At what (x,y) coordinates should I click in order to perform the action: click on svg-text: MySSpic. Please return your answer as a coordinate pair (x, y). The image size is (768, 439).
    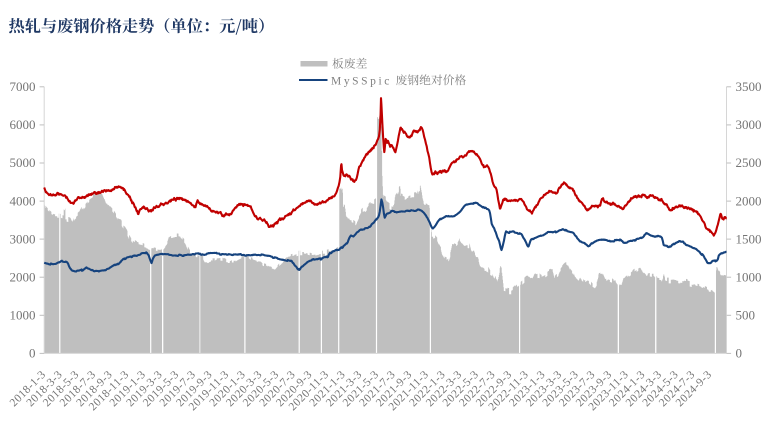
    Looking at the image, I should click on (361, 82).